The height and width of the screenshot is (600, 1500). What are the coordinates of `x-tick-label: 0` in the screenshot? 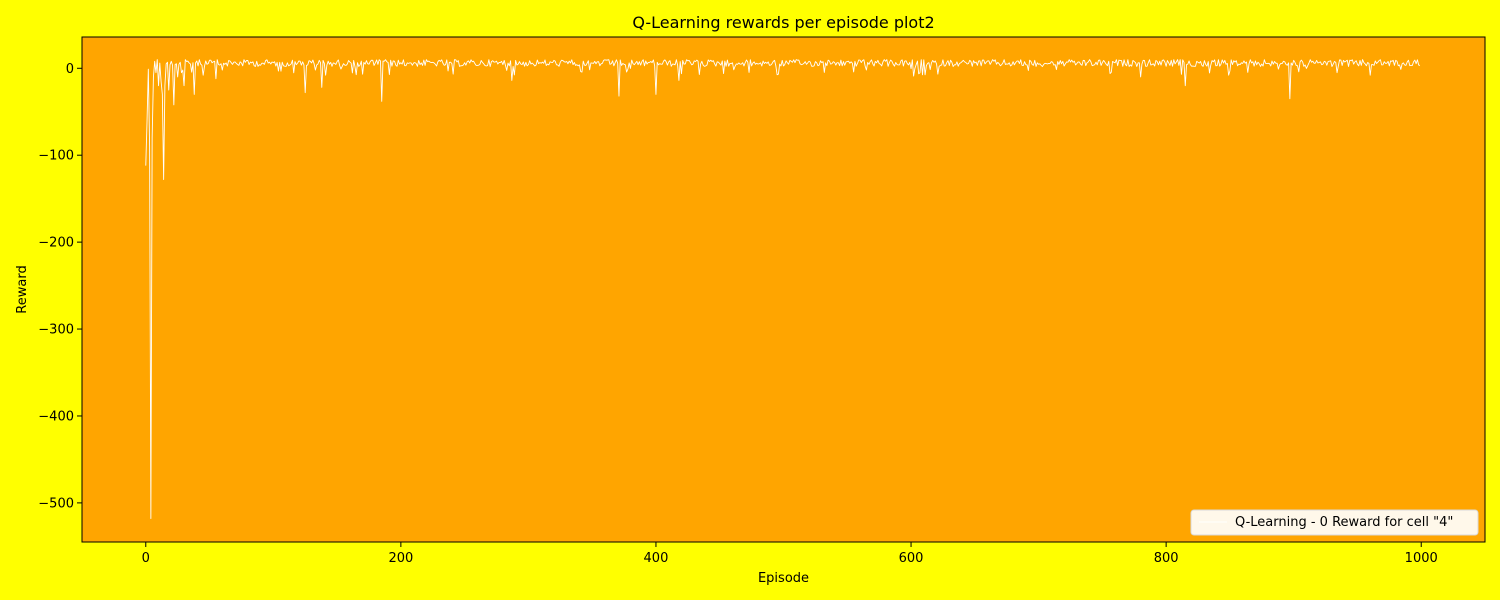 It's located at (146, 558).